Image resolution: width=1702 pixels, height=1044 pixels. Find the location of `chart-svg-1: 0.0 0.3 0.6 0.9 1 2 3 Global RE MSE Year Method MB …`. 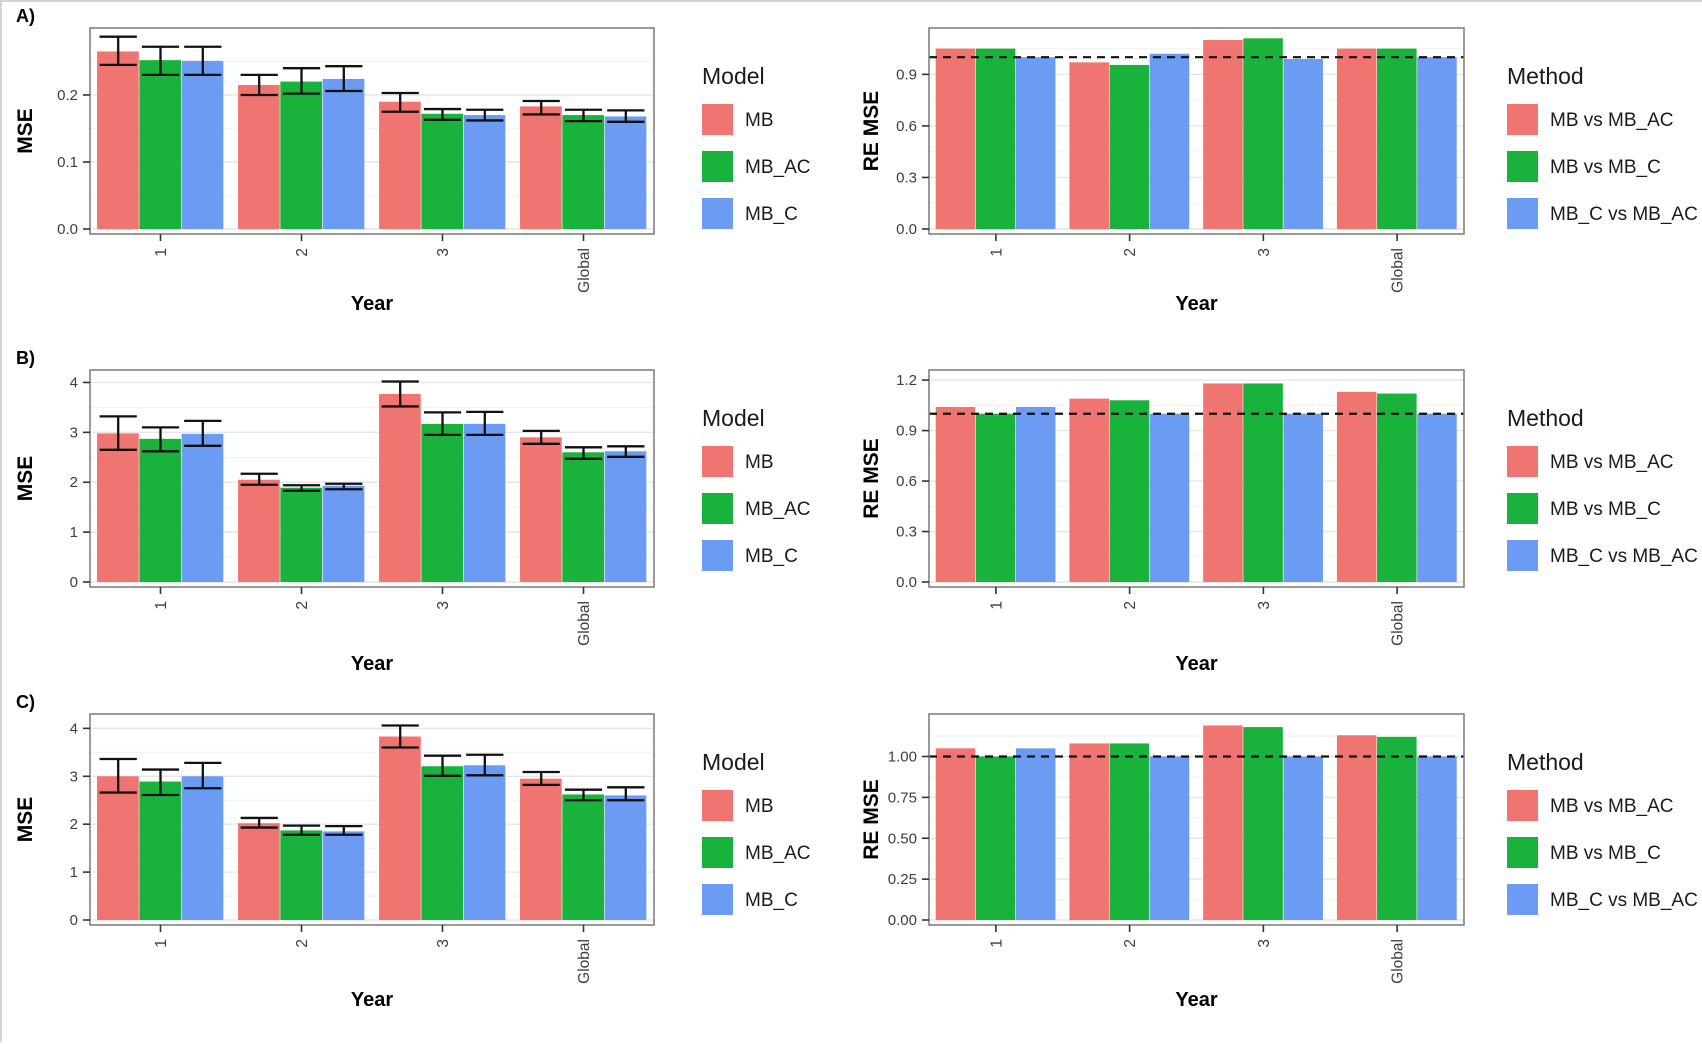

chart-svg-1: 0.0 0.3 0.6 0.9 1 2 3 Global RE MSE Year Method MB … is located at coordinates (1280, 171).